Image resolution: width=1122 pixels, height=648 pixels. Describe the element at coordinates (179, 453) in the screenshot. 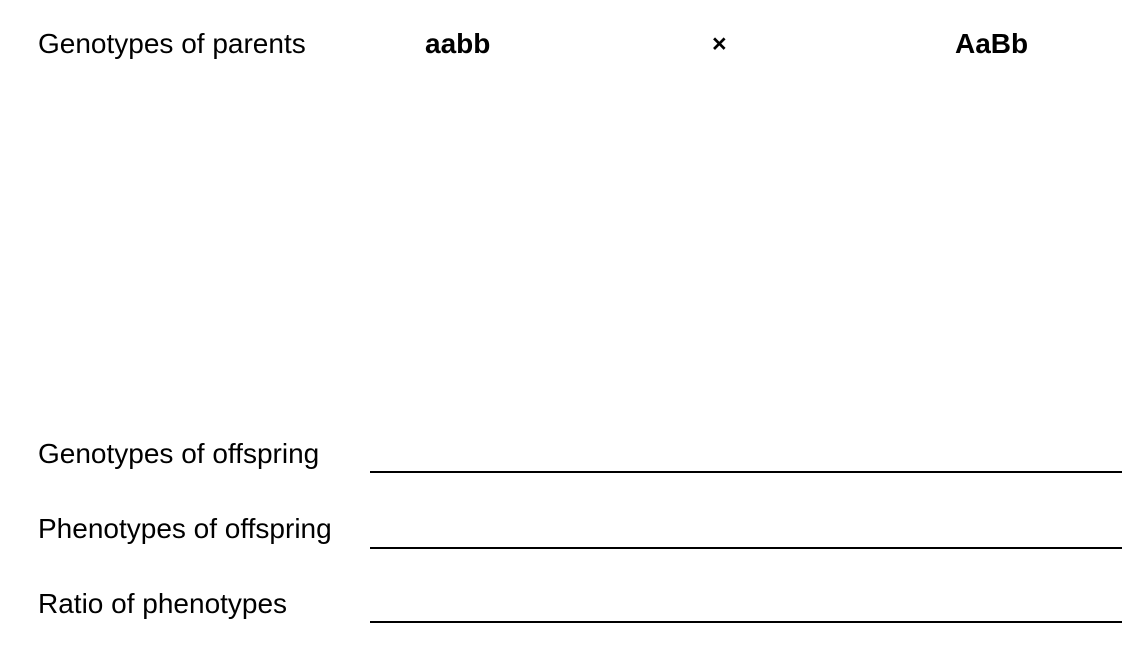

I see `genotypes-offspring-label: Genotypes of offspring` at that location.